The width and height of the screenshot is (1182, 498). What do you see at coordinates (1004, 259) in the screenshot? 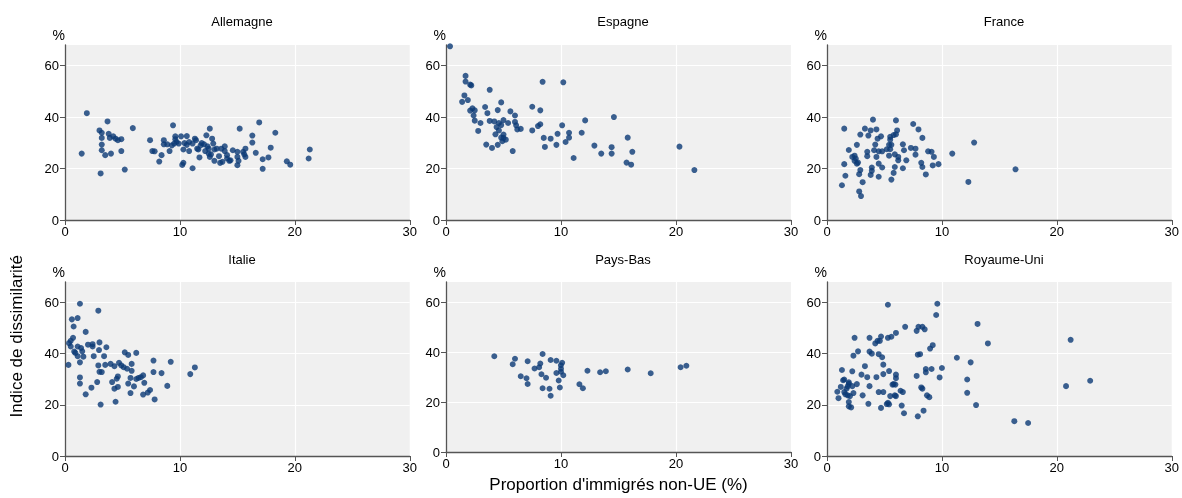
I see `chart-title: Royaume-Uni` at bounding box center [1004, 259].